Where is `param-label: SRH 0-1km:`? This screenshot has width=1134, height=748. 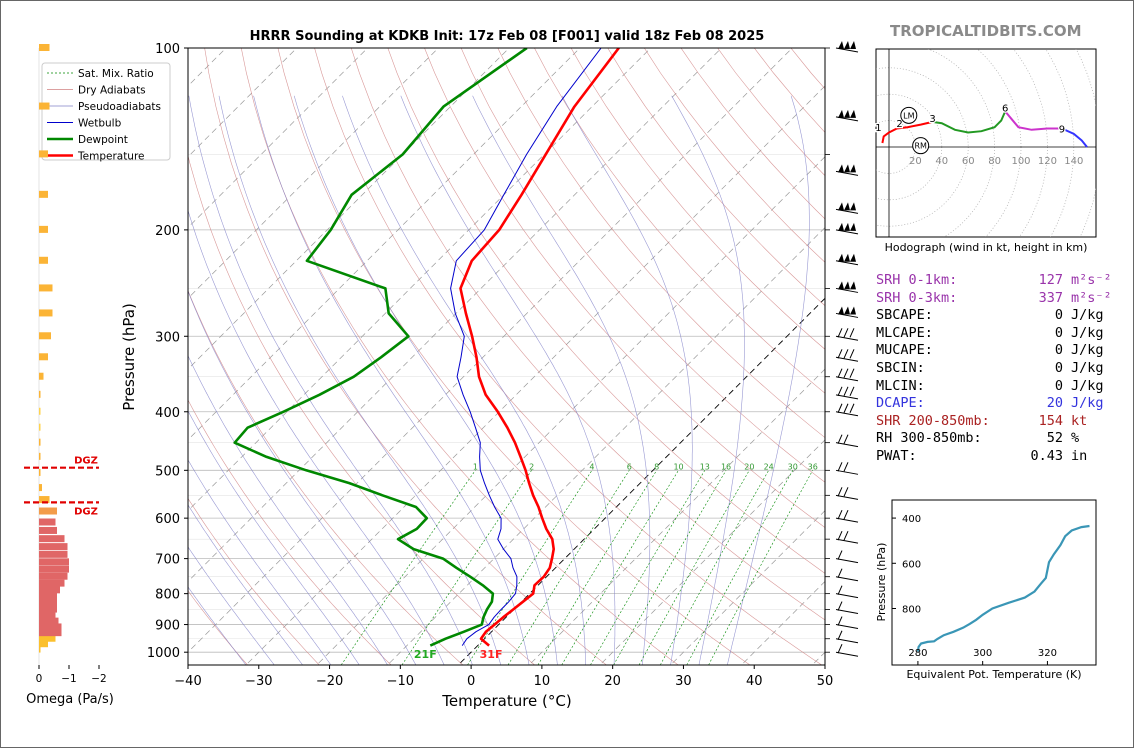
param-label: SRH 0-1km: is located at coordinates (917, 280).